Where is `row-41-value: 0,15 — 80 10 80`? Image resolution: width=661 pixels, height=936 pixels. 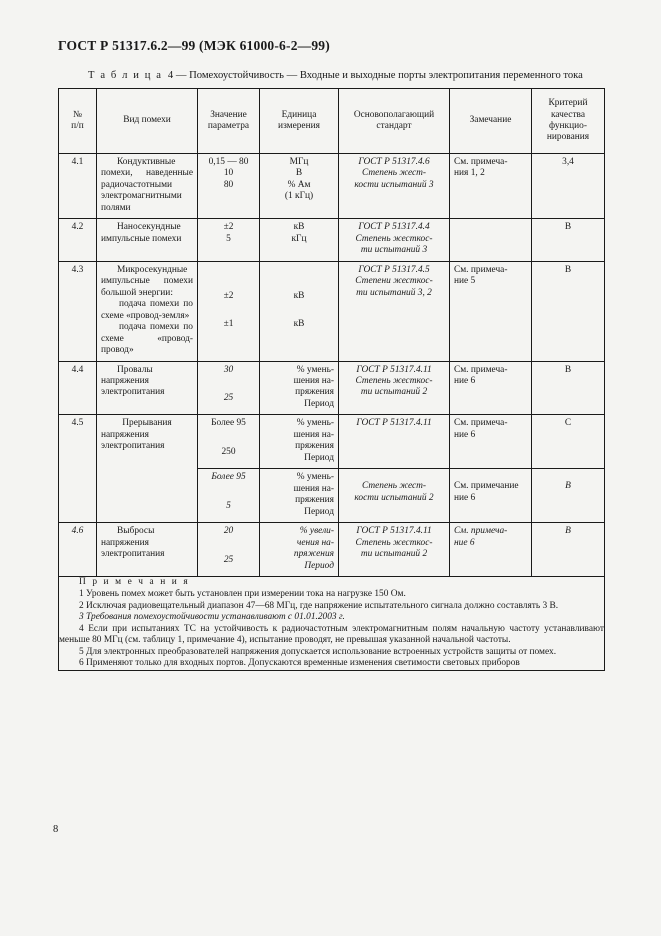 row-41-value: 0,15 — 80 10 80 is located at coordinates (228, 186).